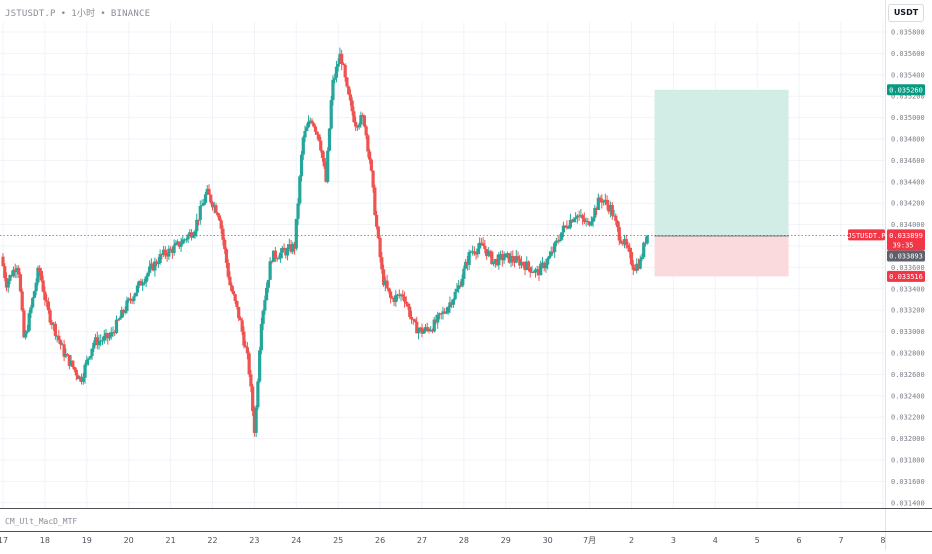 This screenshot has height=554, width=932. I want to click on price-tick-label: 0.034000, so click(908, 225).